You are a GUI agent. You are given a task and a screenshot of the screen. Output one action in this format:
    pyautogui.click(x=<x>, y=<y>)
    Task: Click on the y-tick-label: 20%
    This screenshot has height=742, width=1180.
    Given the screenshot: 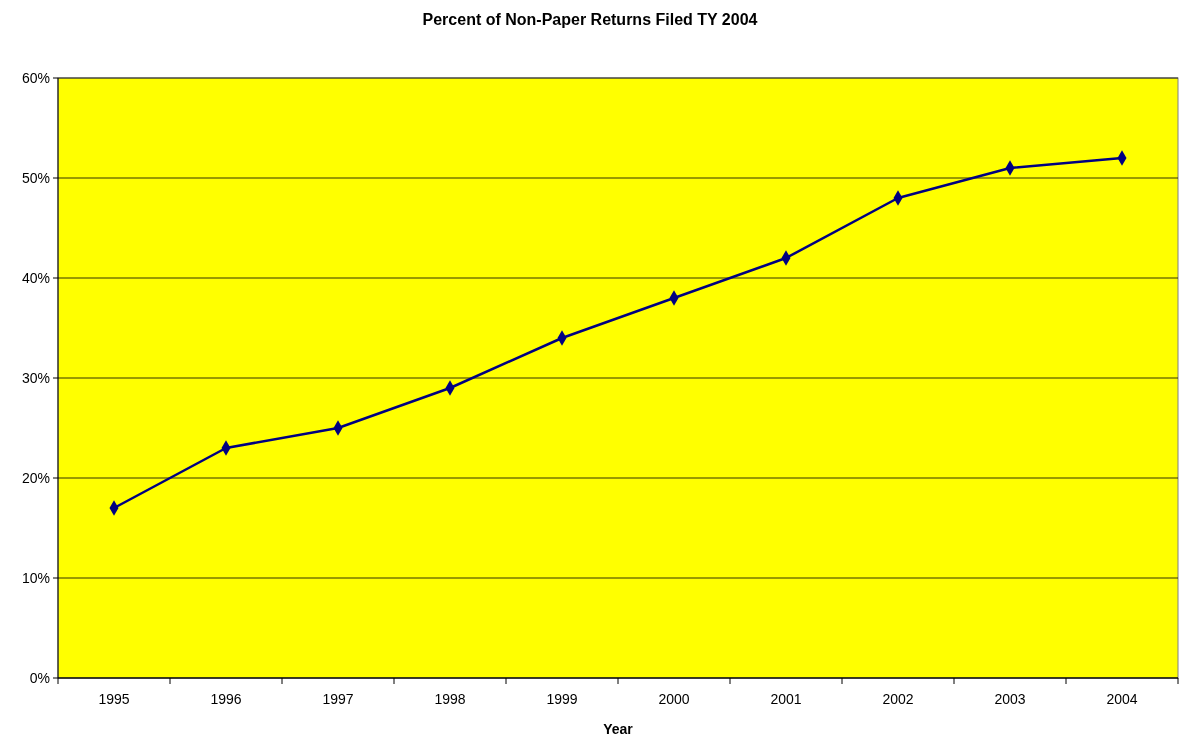 What is the action you would take?
    pyautogui.click(x=35, y=477)
    